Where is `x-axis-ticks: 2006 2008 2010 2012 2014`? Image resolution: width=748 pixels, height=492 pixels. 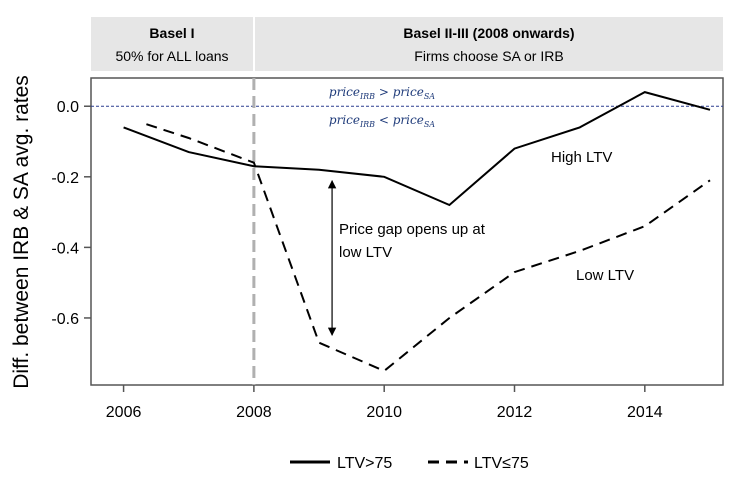 x-axis-ticks: 2006 2008 2010 2012 2014 is located at coordinates (384, 403).